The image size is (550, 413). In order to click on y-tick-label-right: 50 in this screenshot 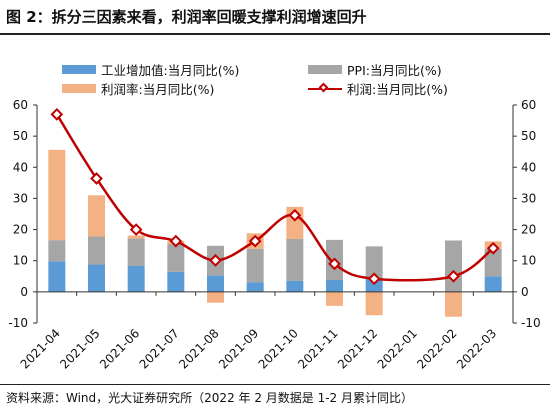, I will do `click(528, 136)`.